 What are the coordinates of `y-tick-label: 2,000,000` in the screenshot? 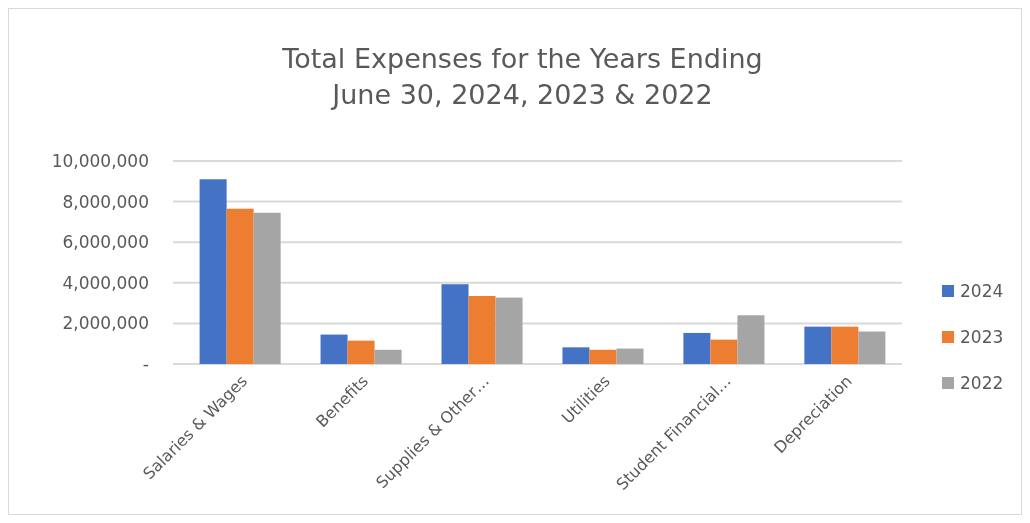 It's located at (105, 323).